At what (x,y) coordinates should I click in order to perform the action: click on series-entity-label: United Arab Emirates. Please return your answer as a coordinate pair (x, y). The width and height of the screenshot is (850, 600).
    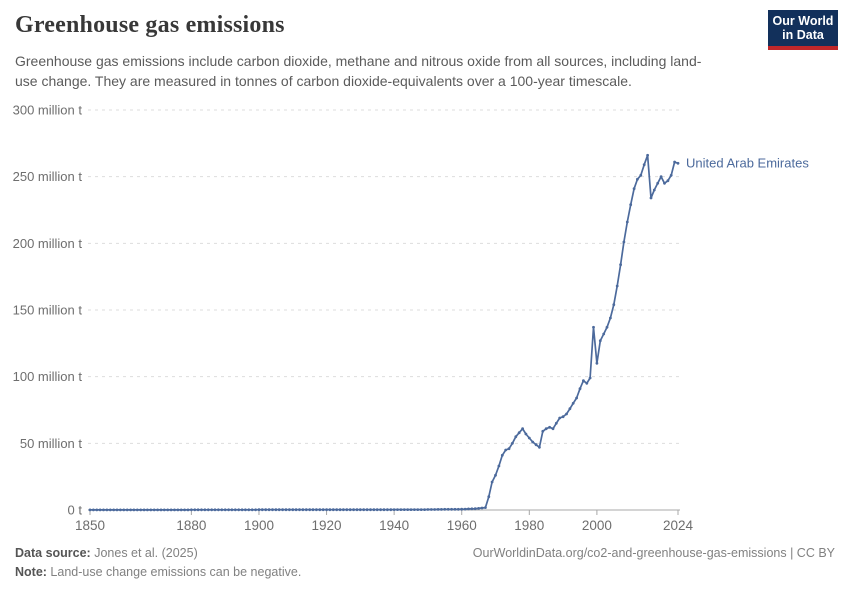
    Looking at the image, I should click on (747, 162).